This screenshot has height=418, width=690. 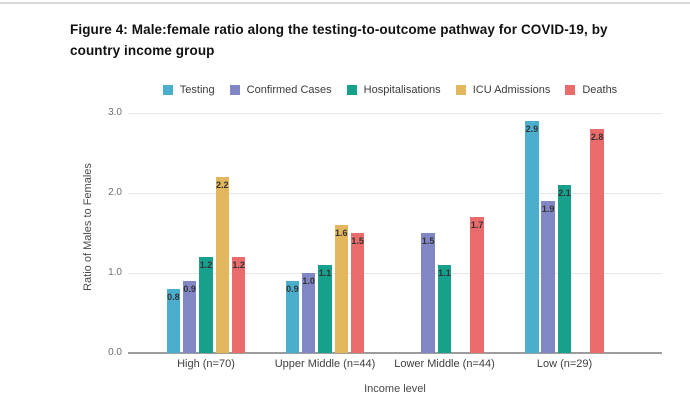 I want to click on bar-value-confirmed-cases-low-n-29: 1.9, so click(x=548, y=209).